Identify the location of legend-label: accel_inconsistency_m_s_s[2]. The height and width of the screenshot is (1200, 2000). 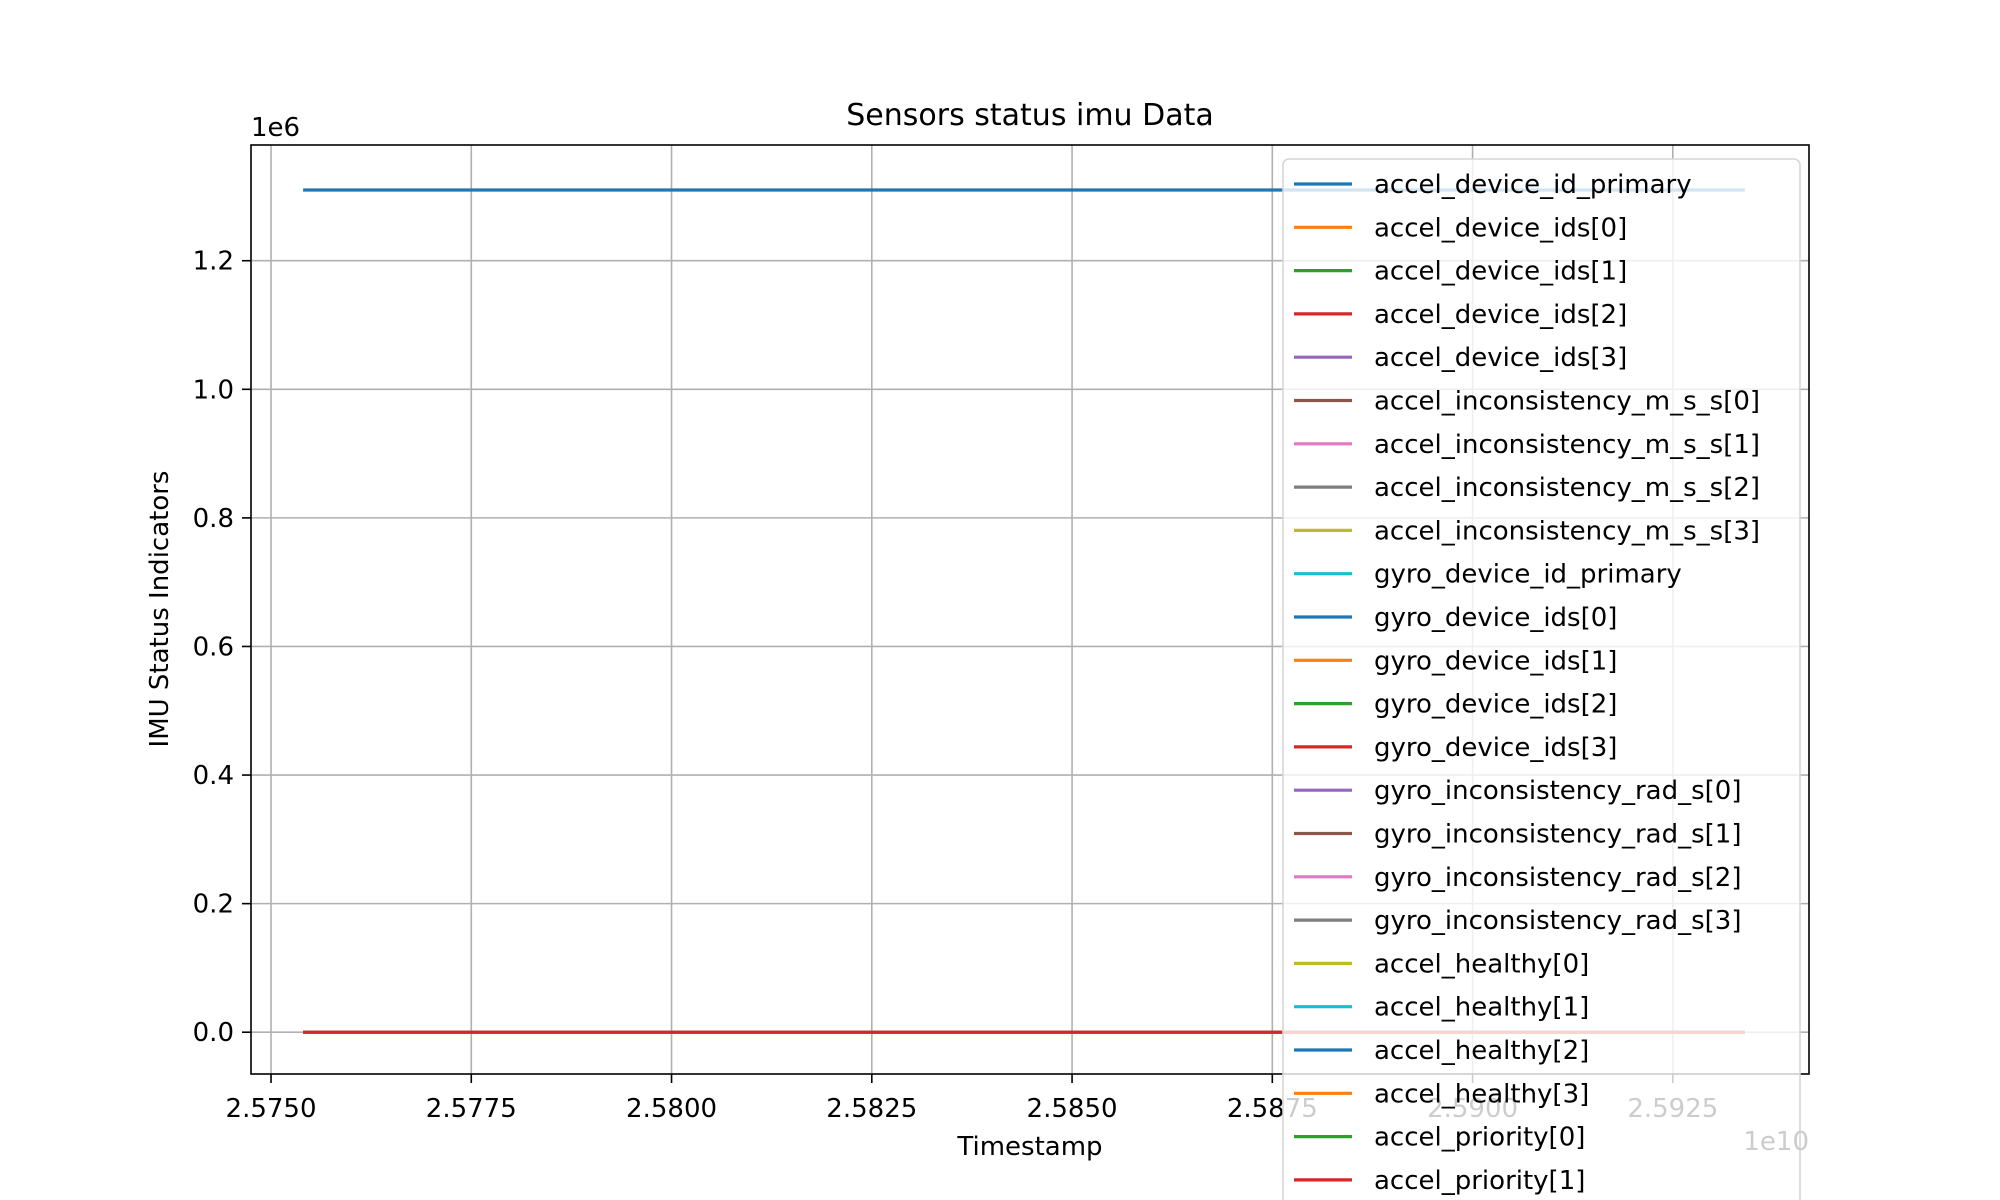
(1567, 488).